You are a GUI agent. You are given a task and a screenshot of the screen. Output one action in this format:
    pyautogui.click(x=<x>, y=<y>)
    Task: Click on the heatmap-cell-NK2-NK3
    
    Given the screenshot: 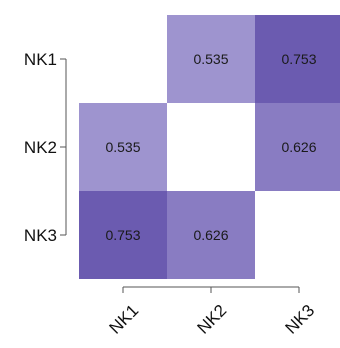 What is the action you would take?
    pyautogui.click(x=297, y=147)
    